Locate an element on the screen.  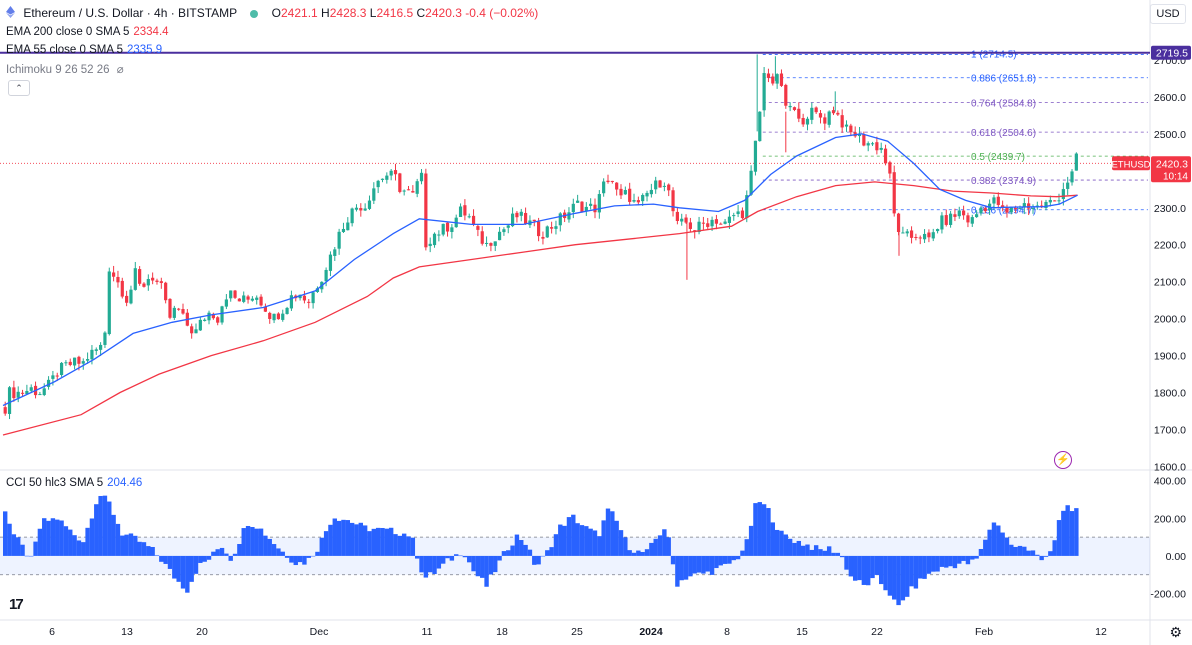
settings-gear-icon: ⚙ is located at coordinates (1175, 632).